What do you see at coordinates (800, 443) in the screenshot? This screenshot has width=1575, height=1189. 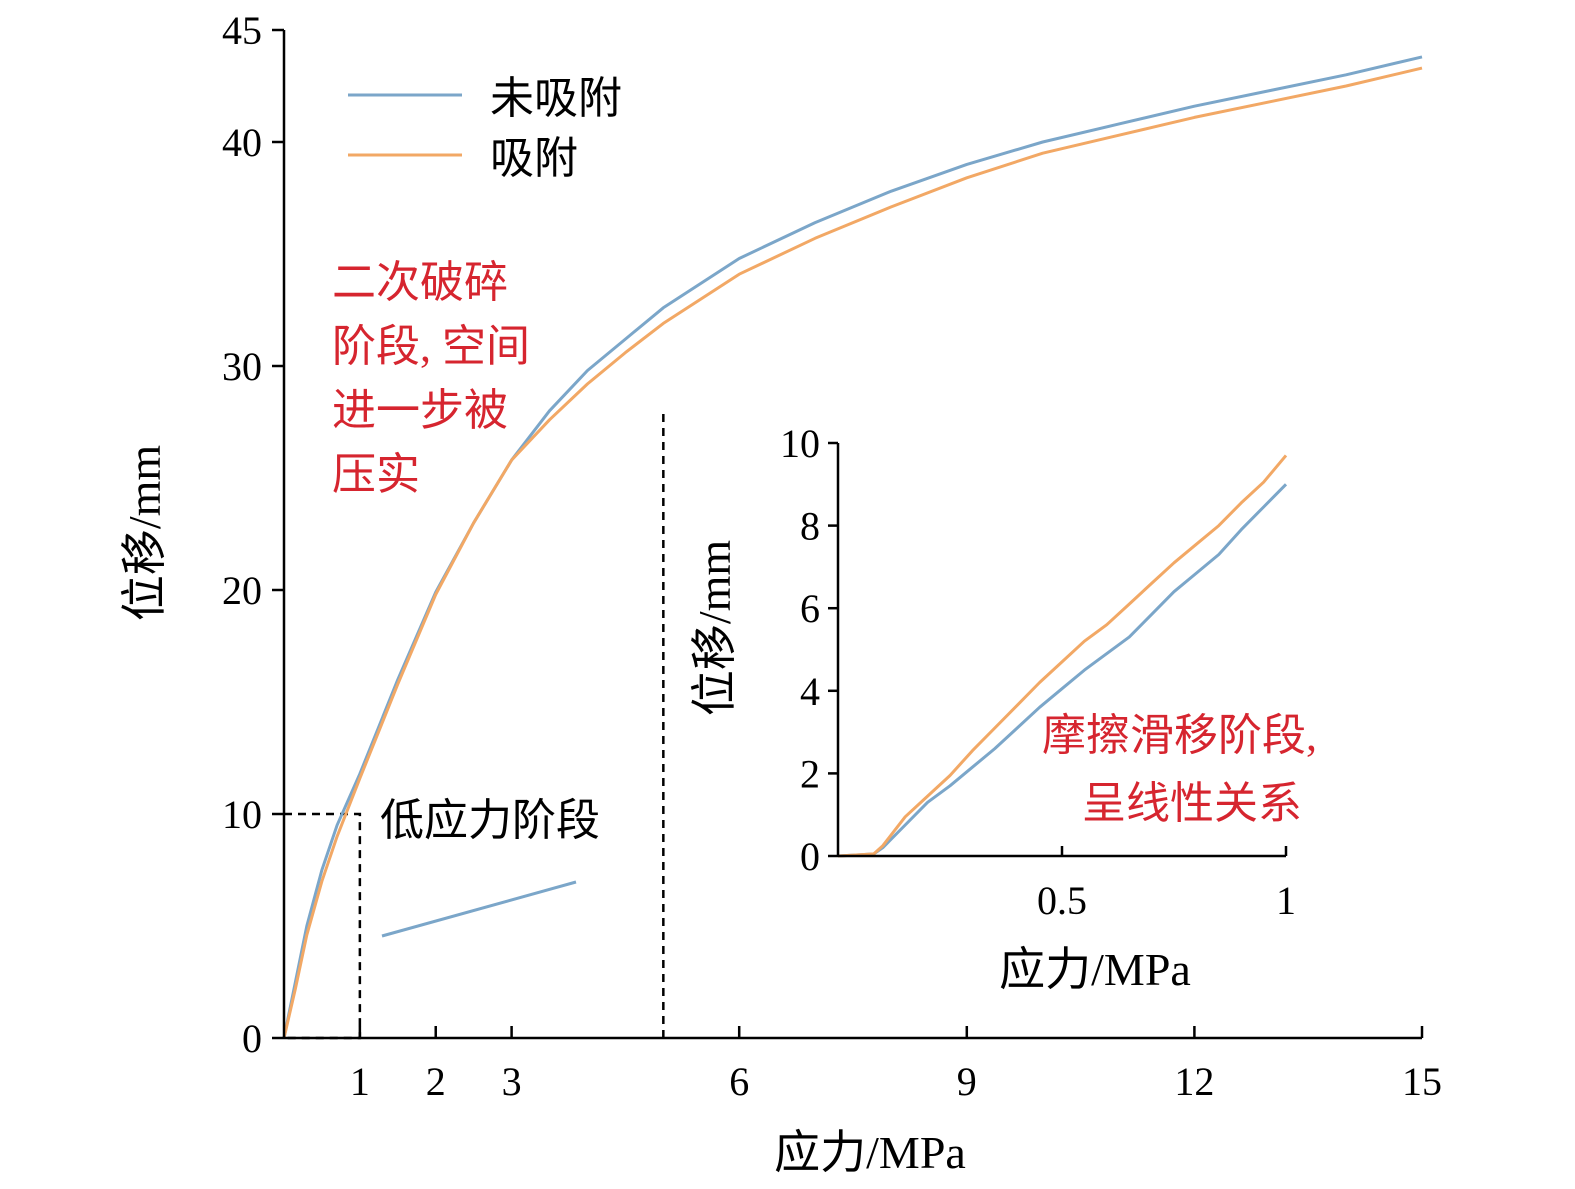 I see `inset-y-tick-label: 10` at bounding box center [800, 443].